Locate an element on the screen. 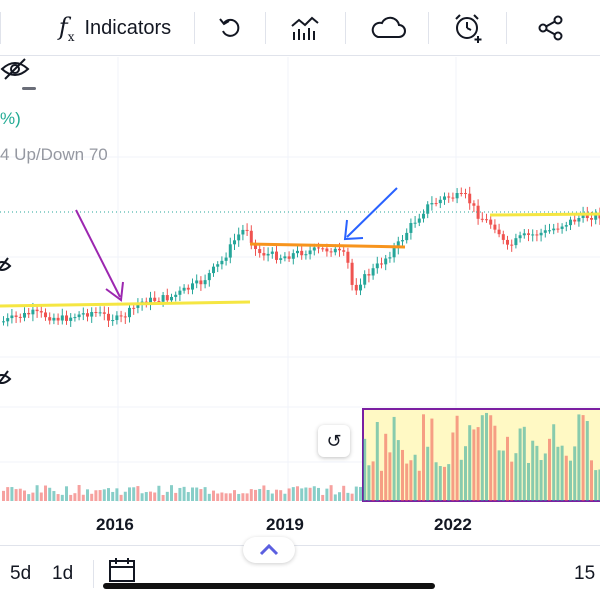 The width and height of the screenshot is (600, 600). share-button is located at coordinates (551, 28).